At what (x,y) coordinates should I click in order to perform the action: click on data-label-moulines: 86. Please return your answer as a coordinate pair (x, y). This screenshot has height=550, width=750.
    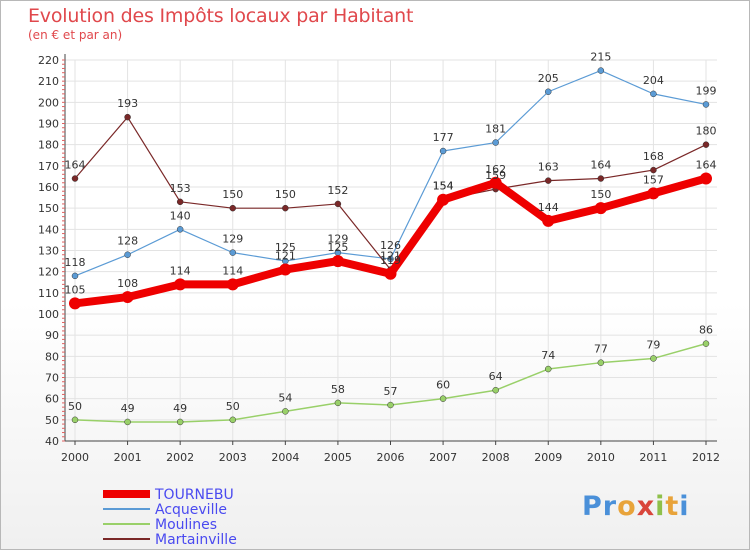
    Looking at the image, I should click on (706, 330).